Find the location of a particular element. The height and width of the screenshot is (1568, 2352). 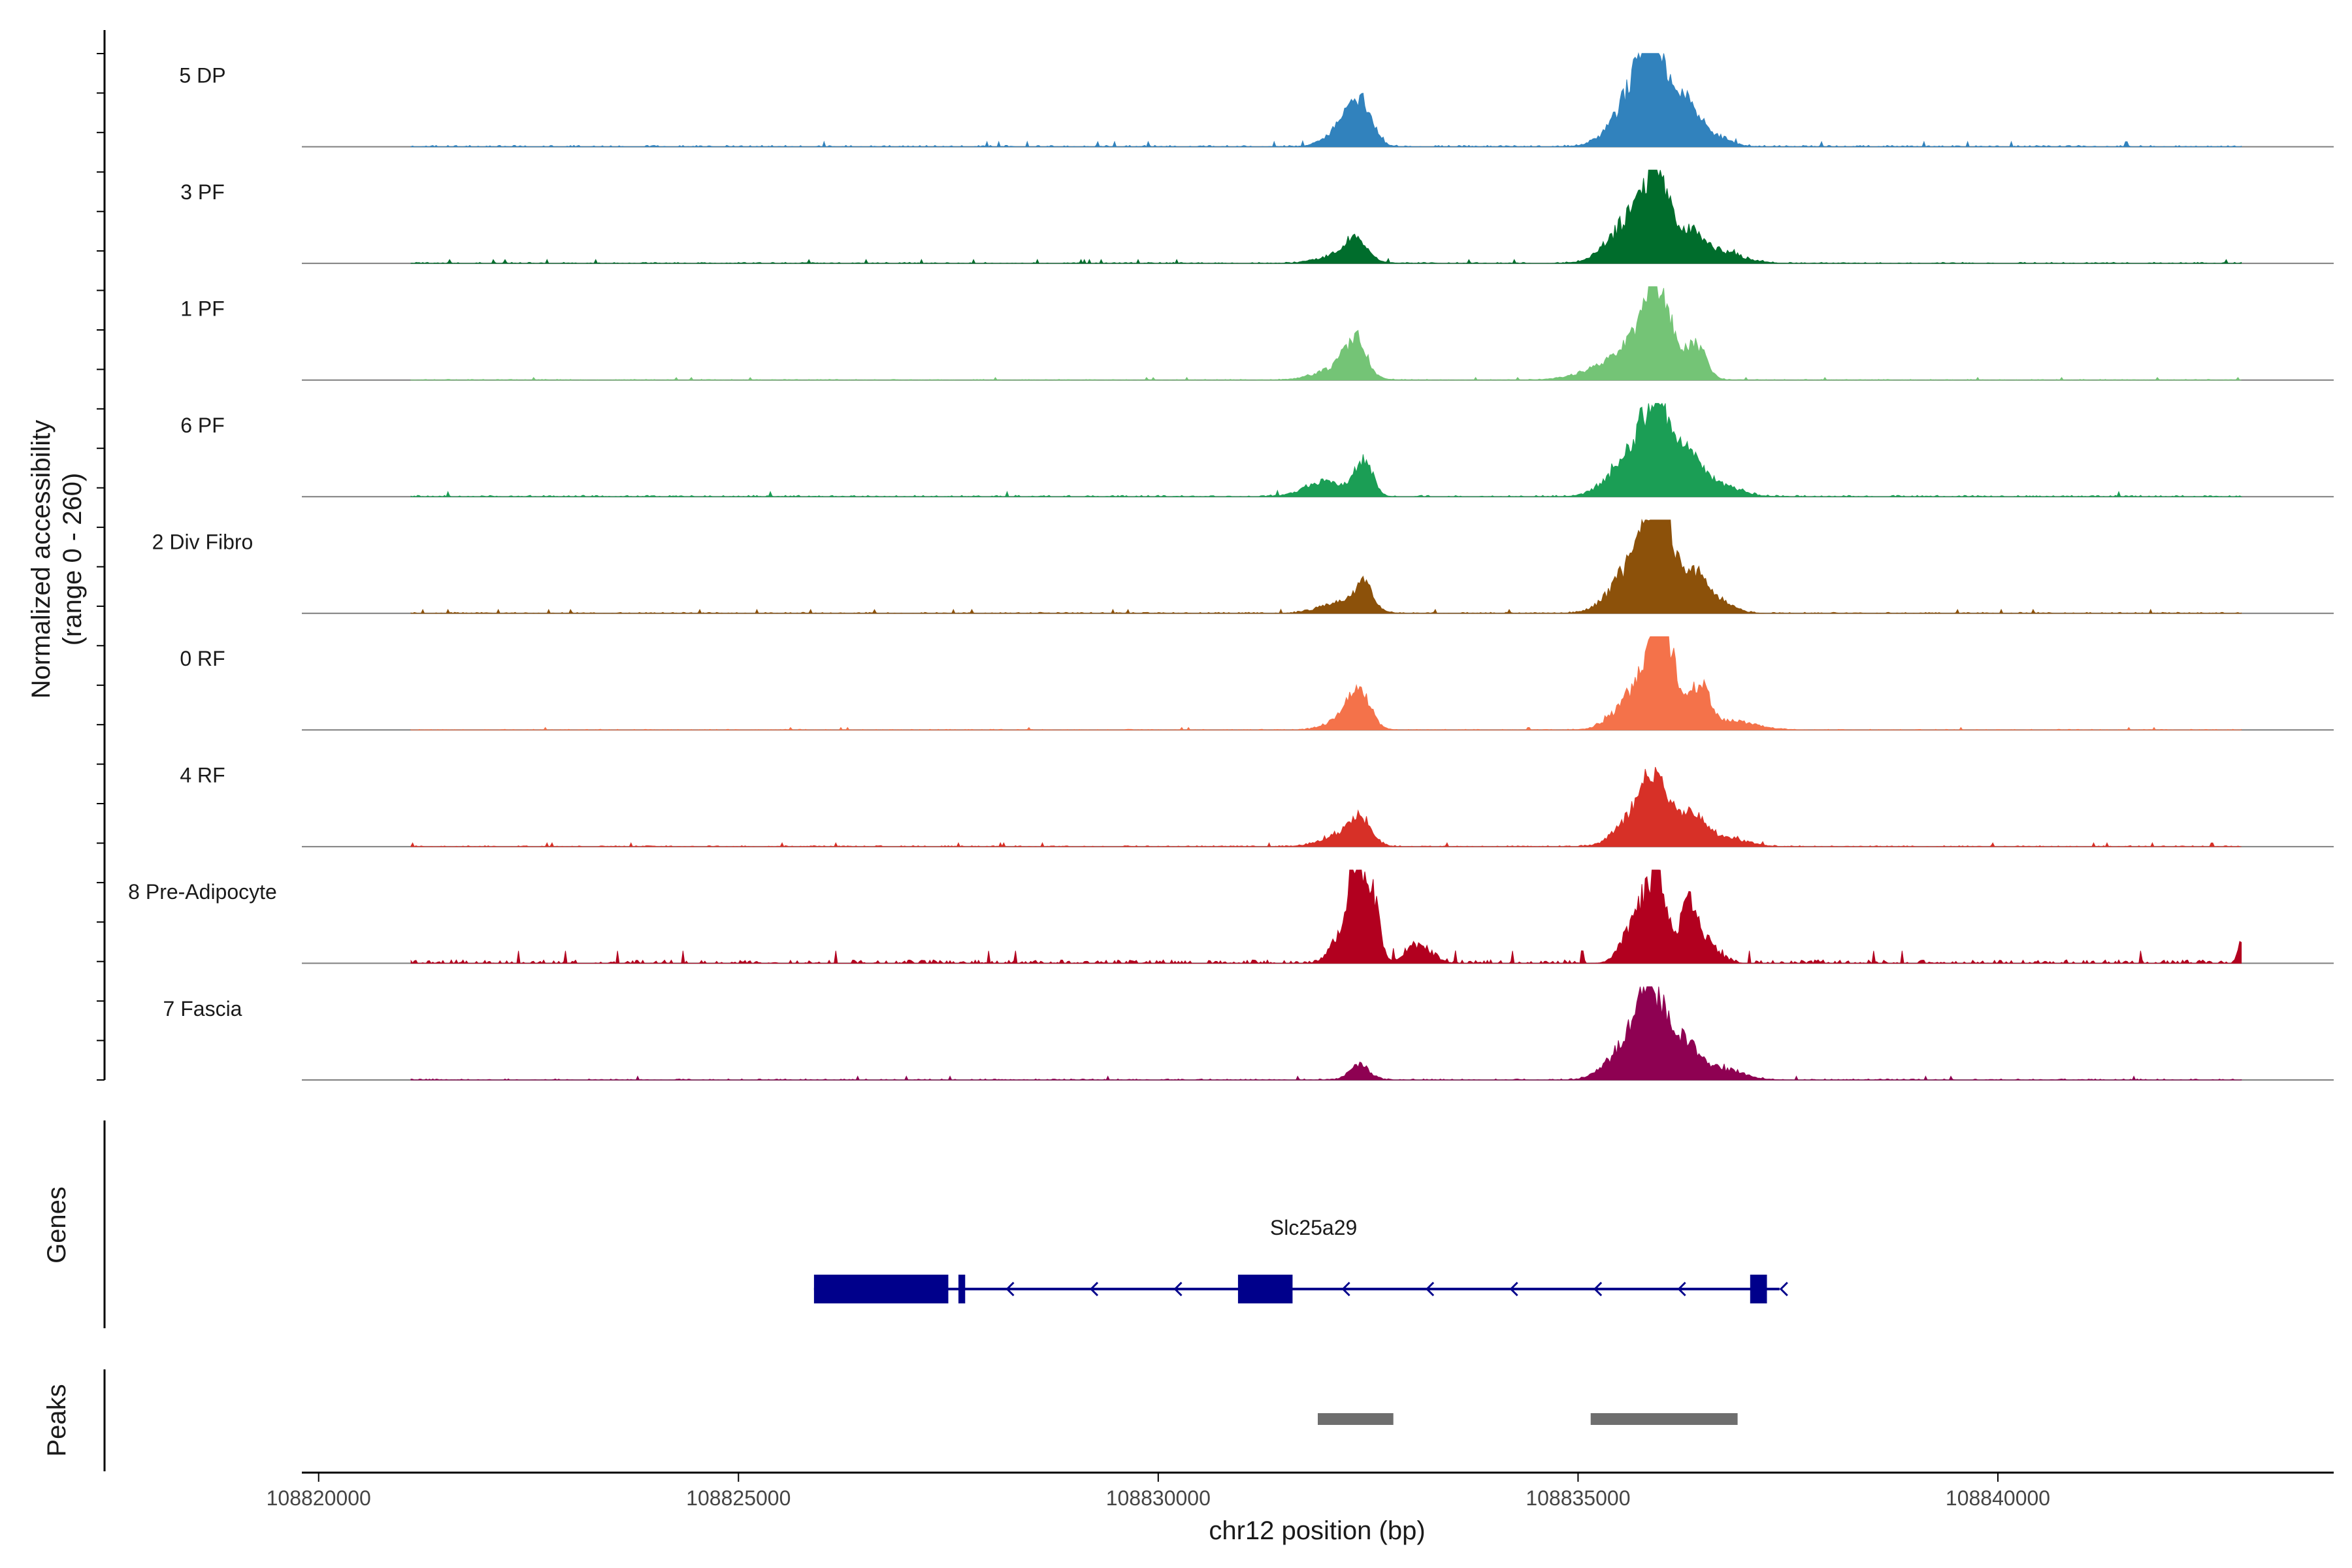

track-5-dp: 5 DP is located at coordinates (1256, 100).